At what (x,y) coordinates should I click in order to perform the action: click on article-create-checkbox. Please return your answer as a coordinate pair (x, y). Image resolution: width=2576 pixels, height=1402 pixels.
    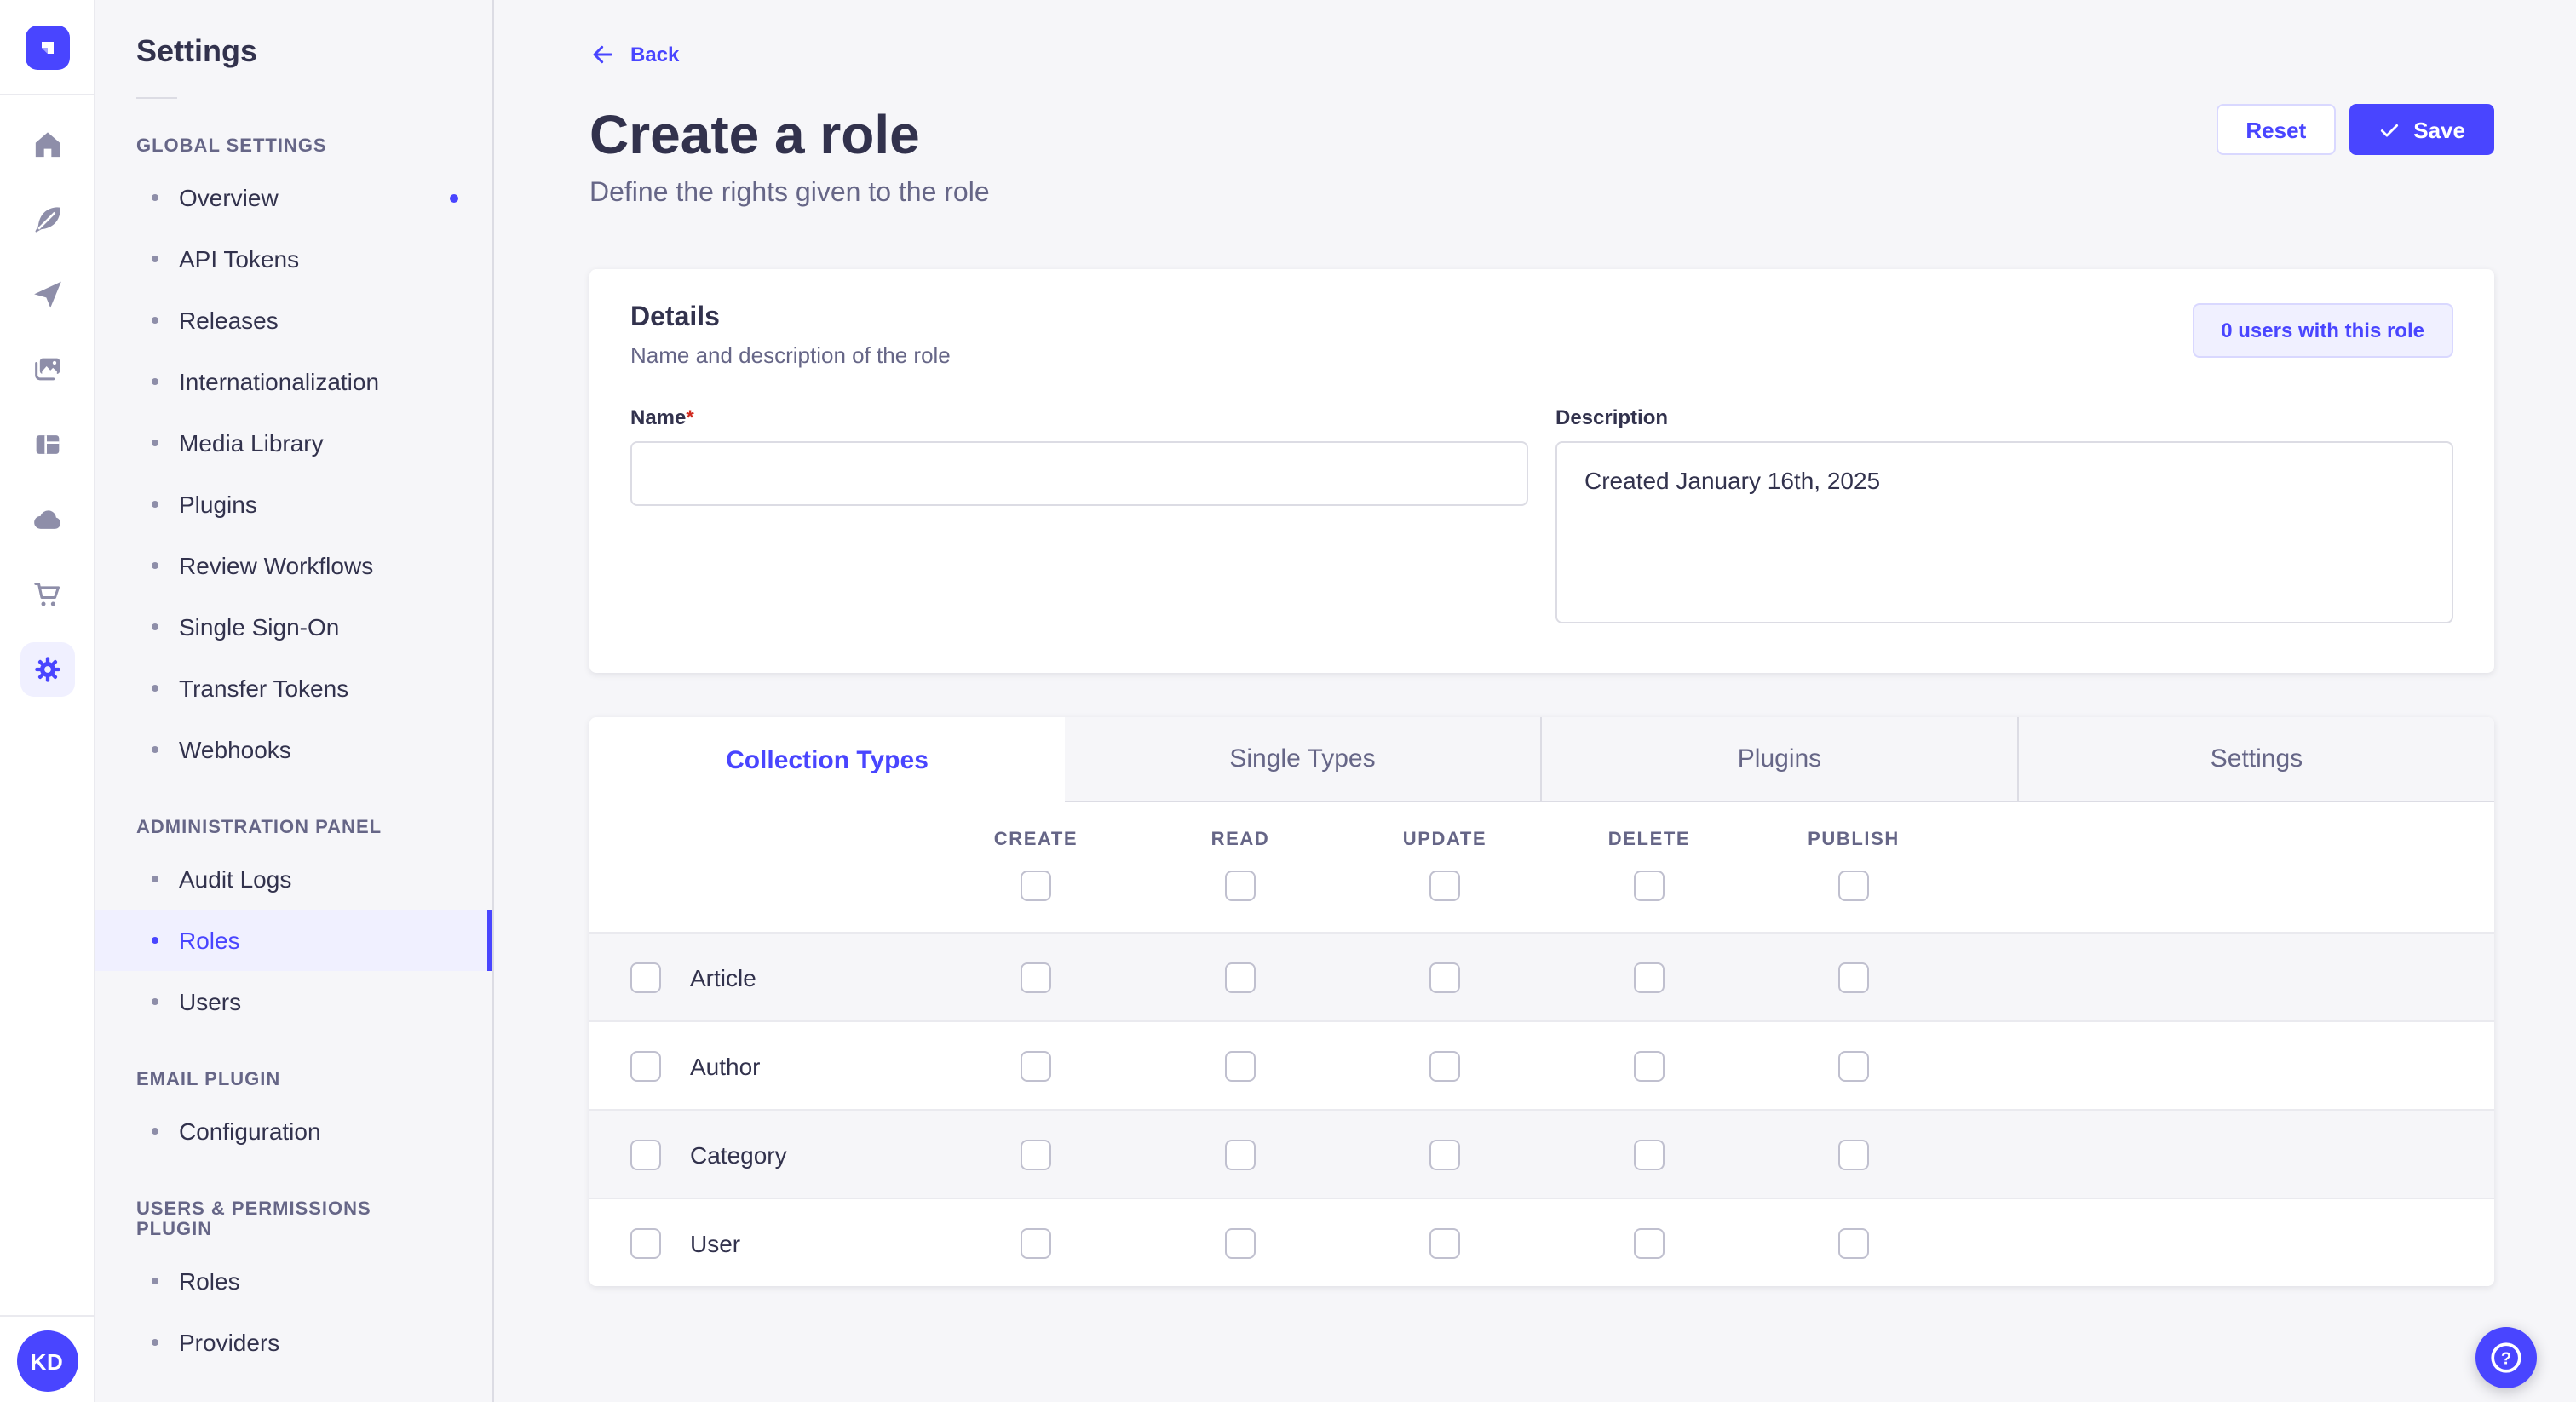
    Looking at the image, I should click on (1036, 977).